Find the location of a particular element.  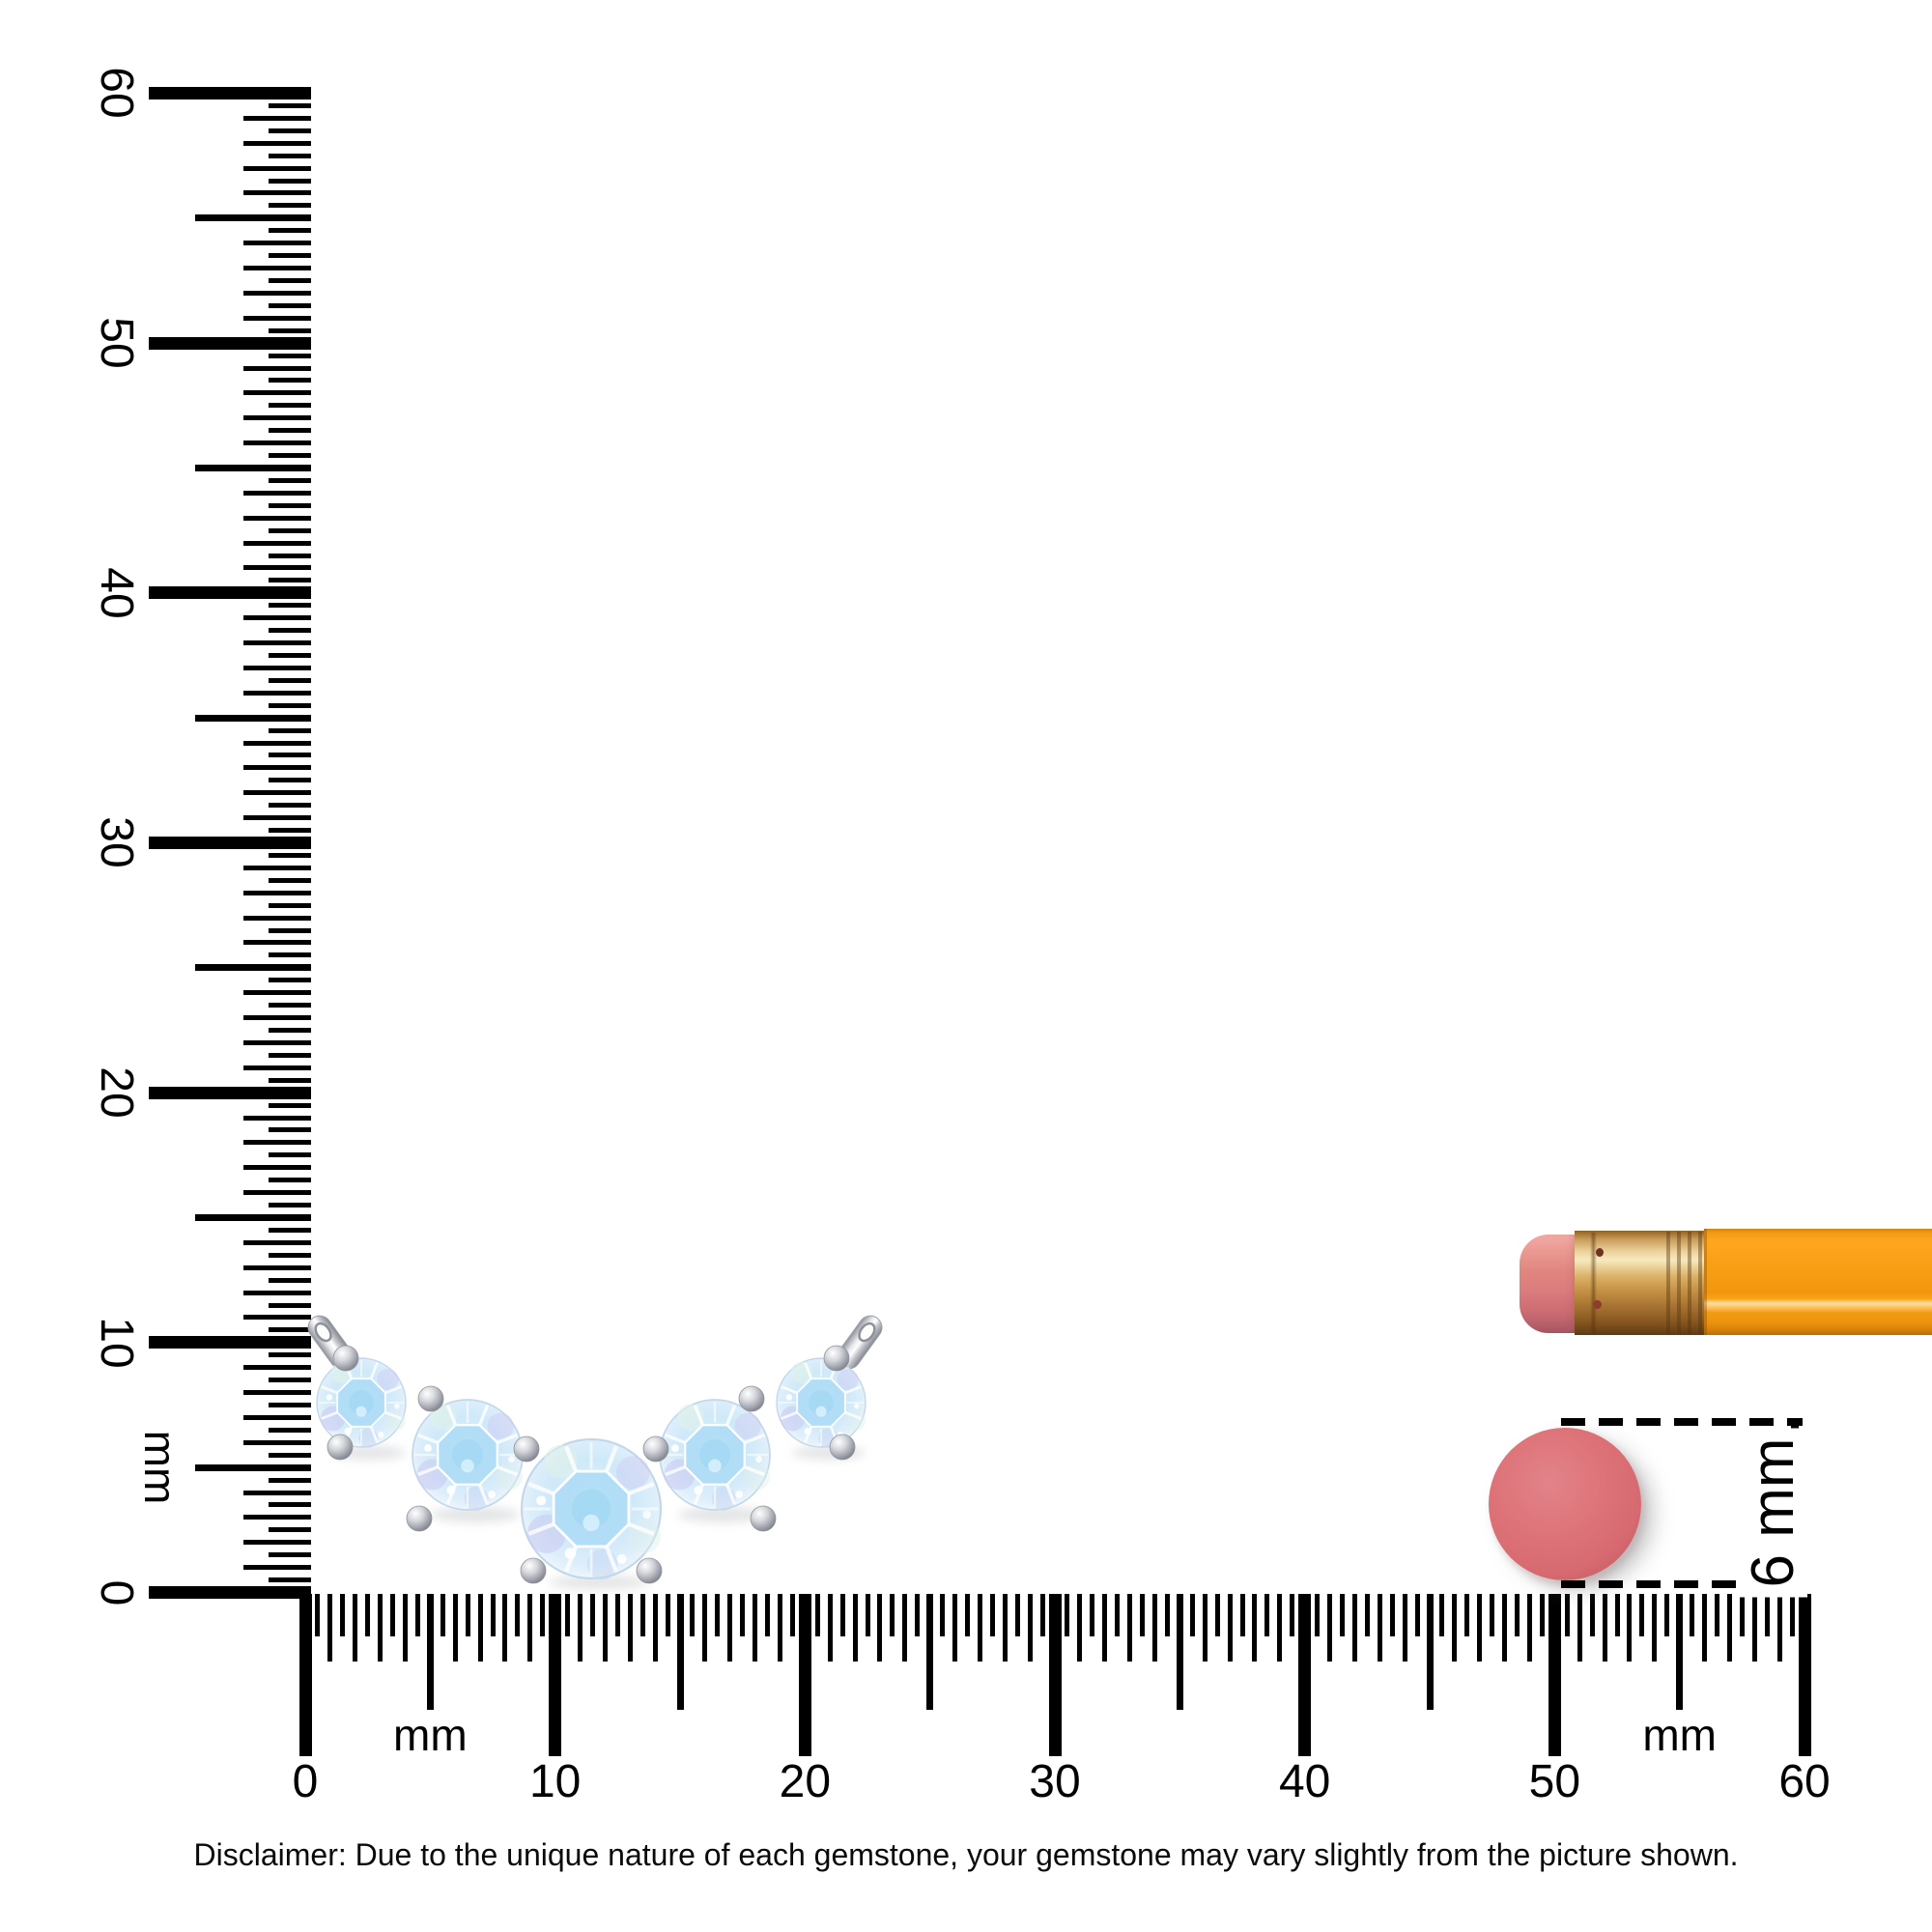

ruler-number: 0 is located at coordinates (116, 1592).